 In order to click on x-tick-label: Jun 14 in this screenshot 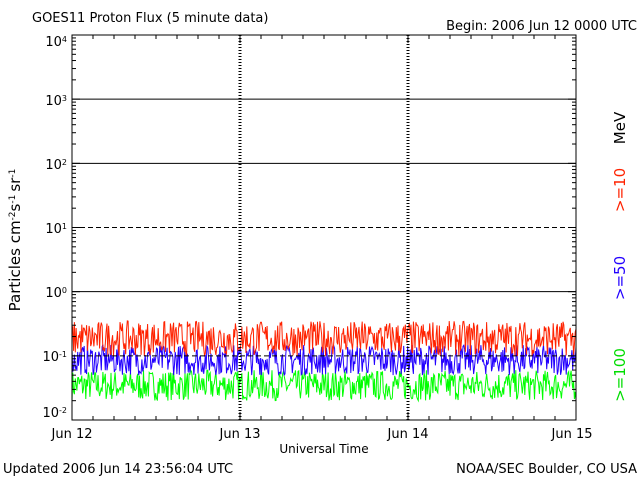, I will do `click(408, 434)`.